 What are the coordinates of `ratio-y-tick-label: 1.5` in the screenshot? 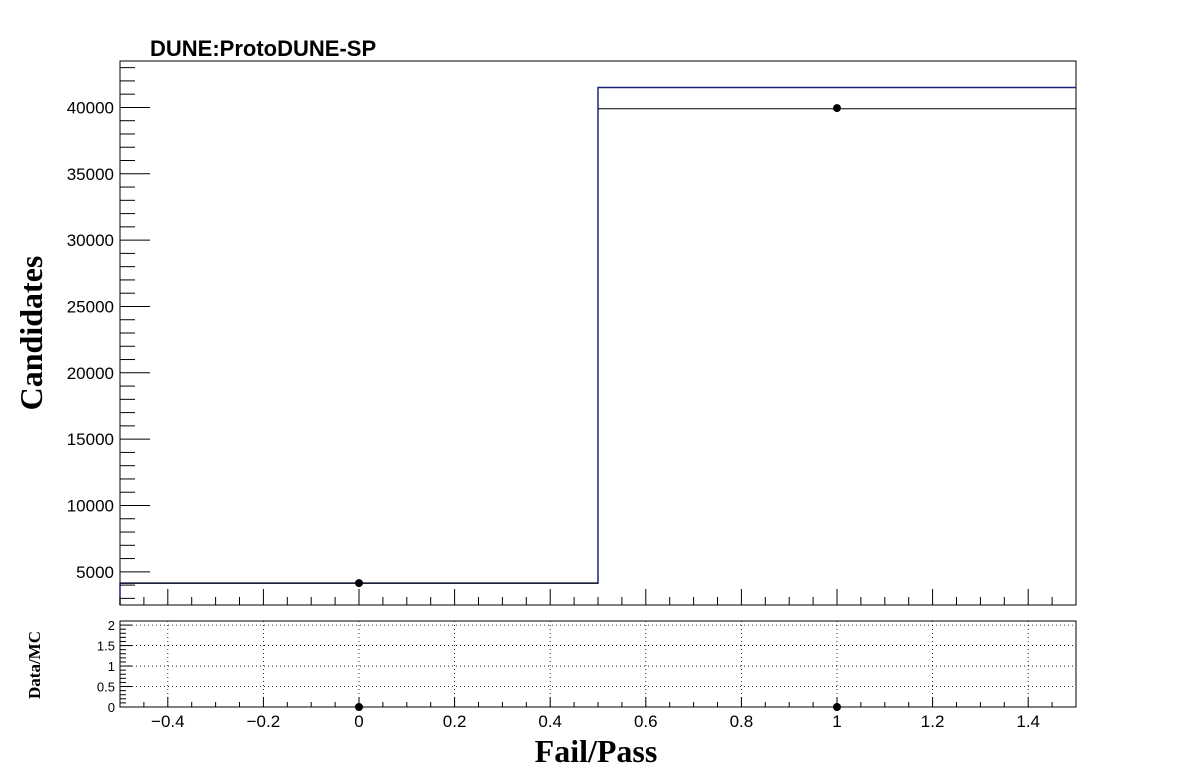 It's located at (106, 646).